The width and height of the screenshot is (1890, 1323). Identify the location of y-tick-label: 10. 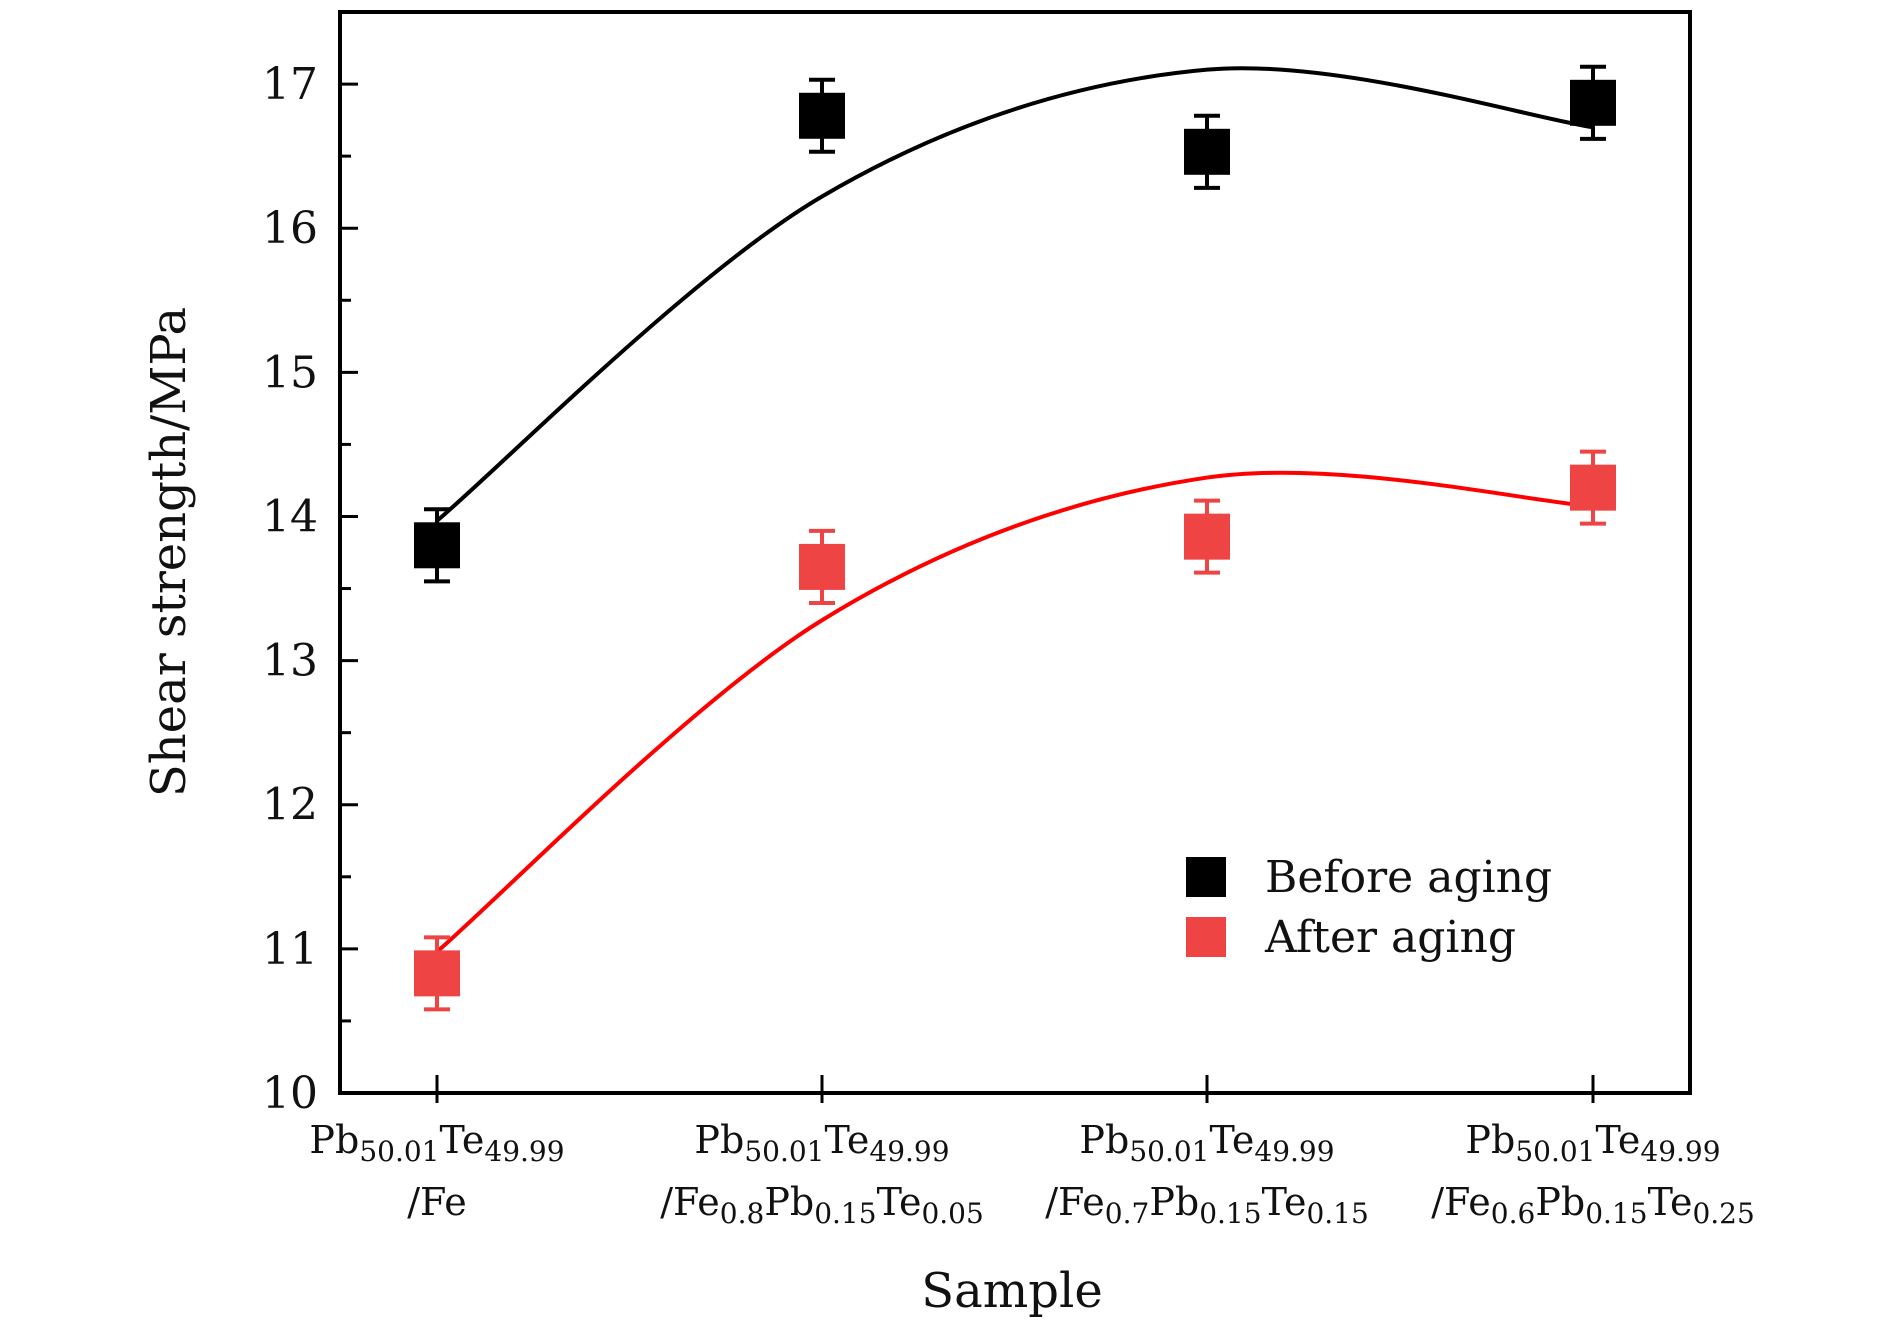
(290, 1093).